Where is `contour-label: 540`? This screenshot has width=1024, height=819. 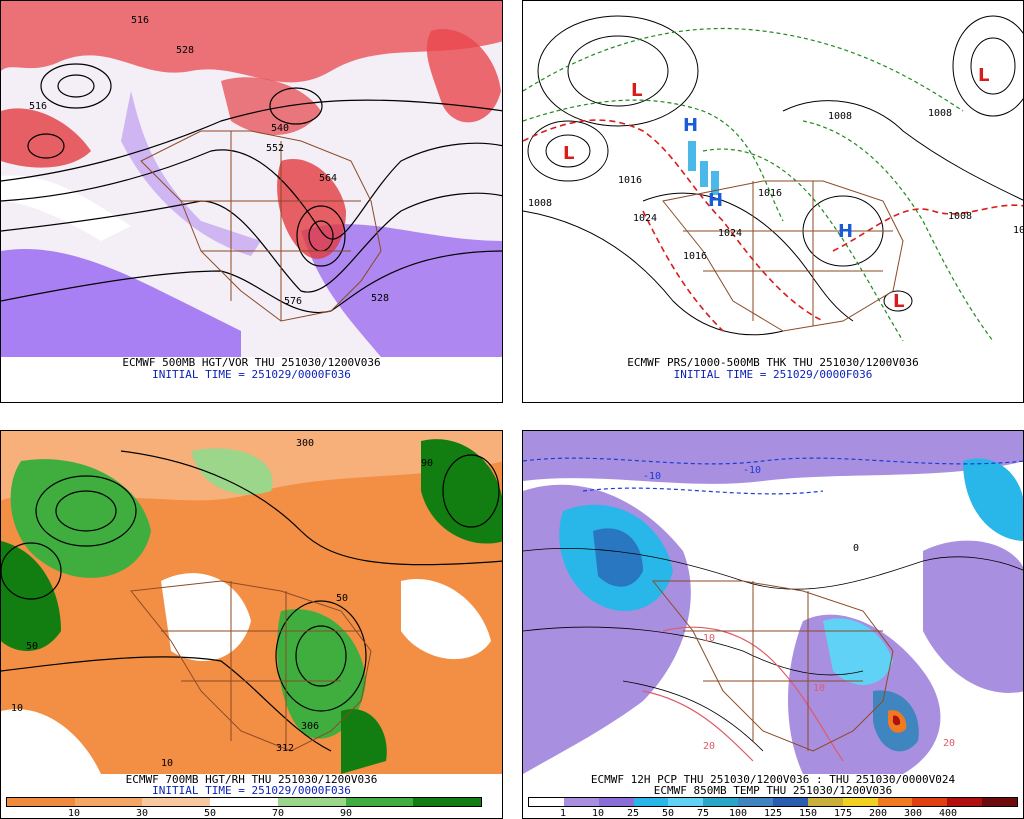 contour-label: 540 is located at coordinates (280, 128).